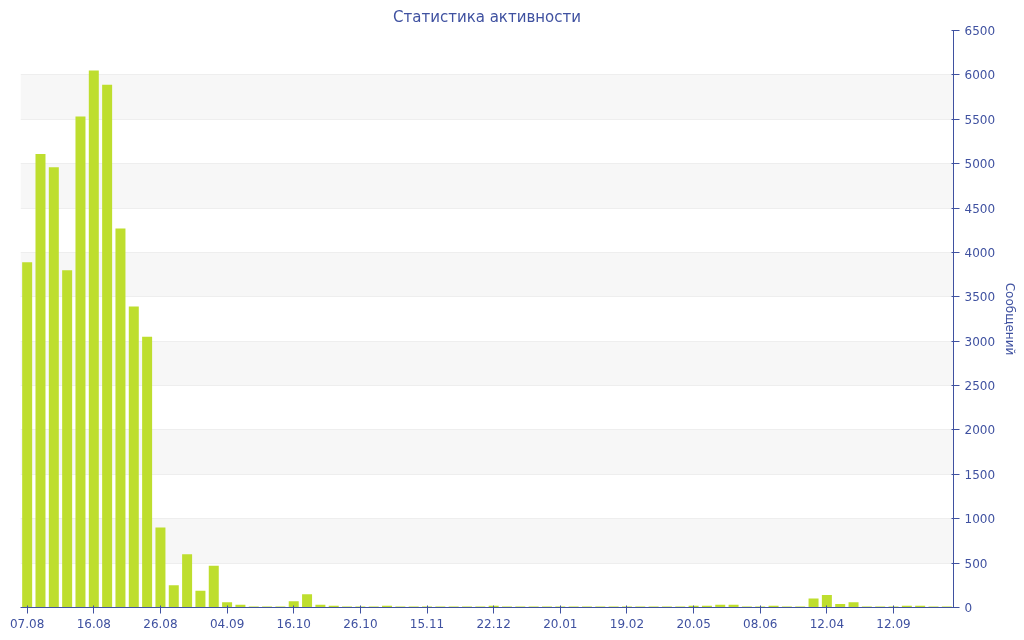 The image size is (1024, 640). I want to click on y-tick-label: 3500, so click(980, 297).